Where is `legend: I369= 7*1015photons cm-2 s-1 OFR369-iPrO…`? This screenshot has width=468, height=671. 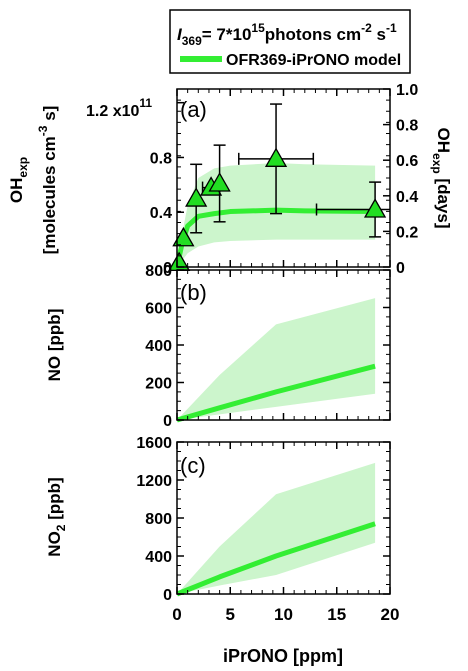 legend: I369= 7*1015photons cm-2 s-1 OFR369-iPrO… is located at coordinates (290, 41).